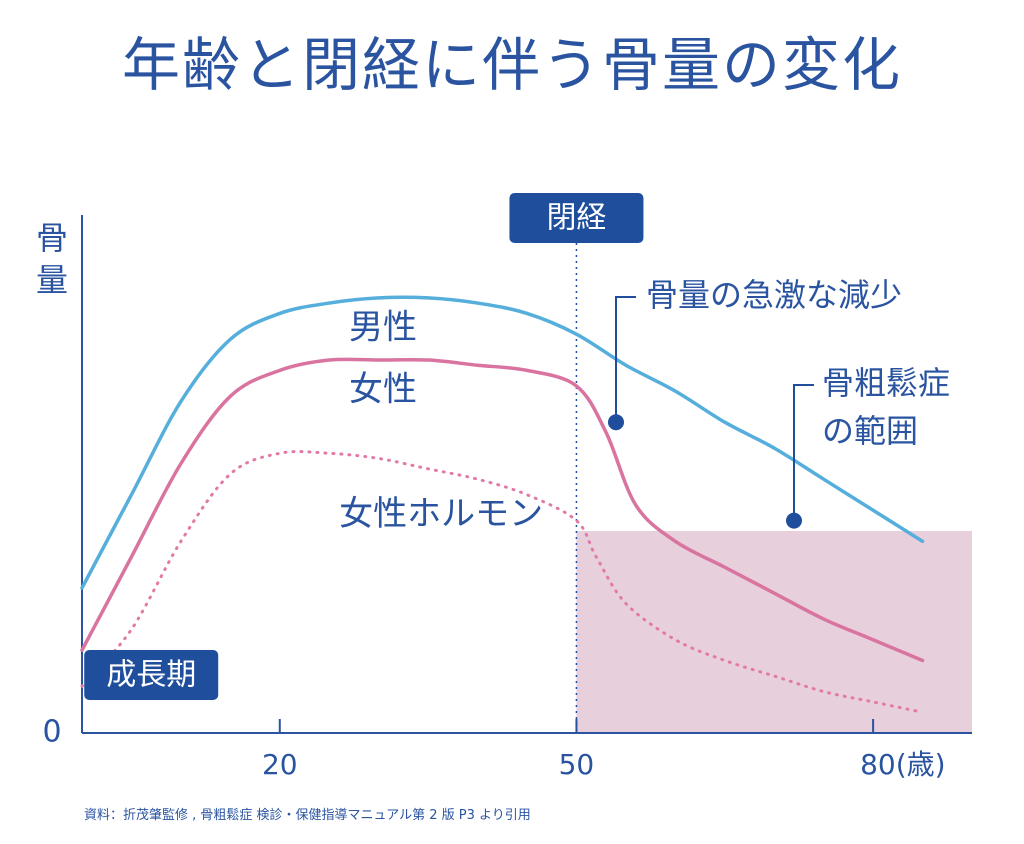  What do you see at coordinates (774, 295) in the screenshot?
I see `annotation-rapid-decrease: 骨量の急激な減少` at bounding box center [774, 295].